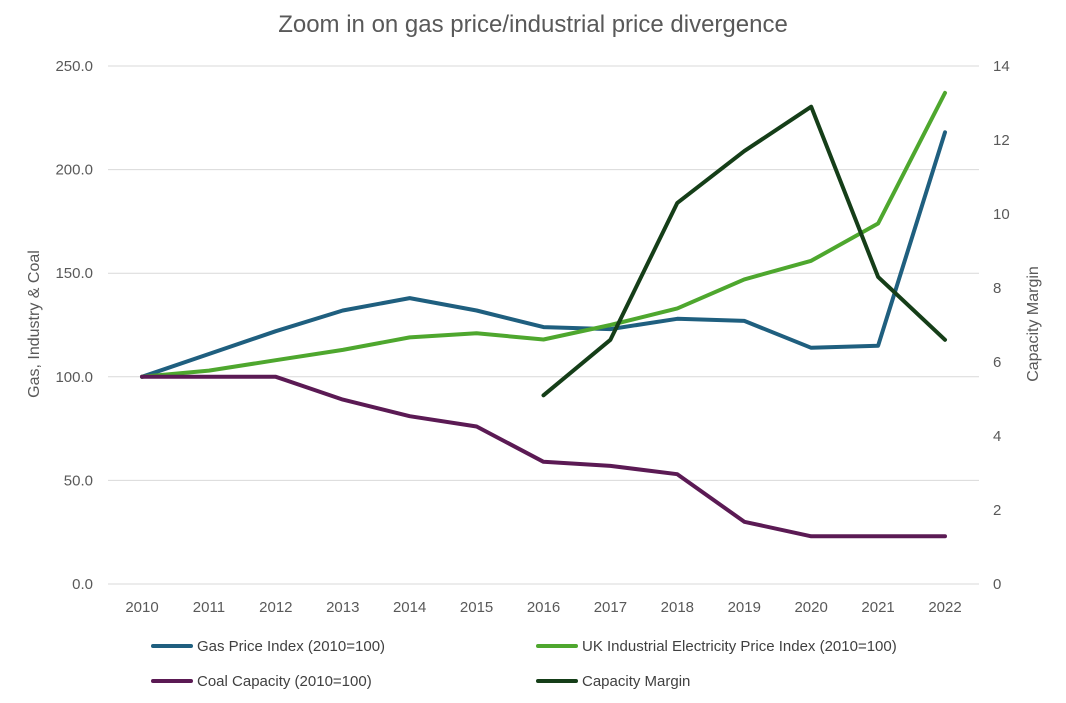 The image size is (1066, 703). What do you see at coordinates (944, 607) in the screenshot?
I see `x-tick-label: 2022` at bounding box center [944, 607].